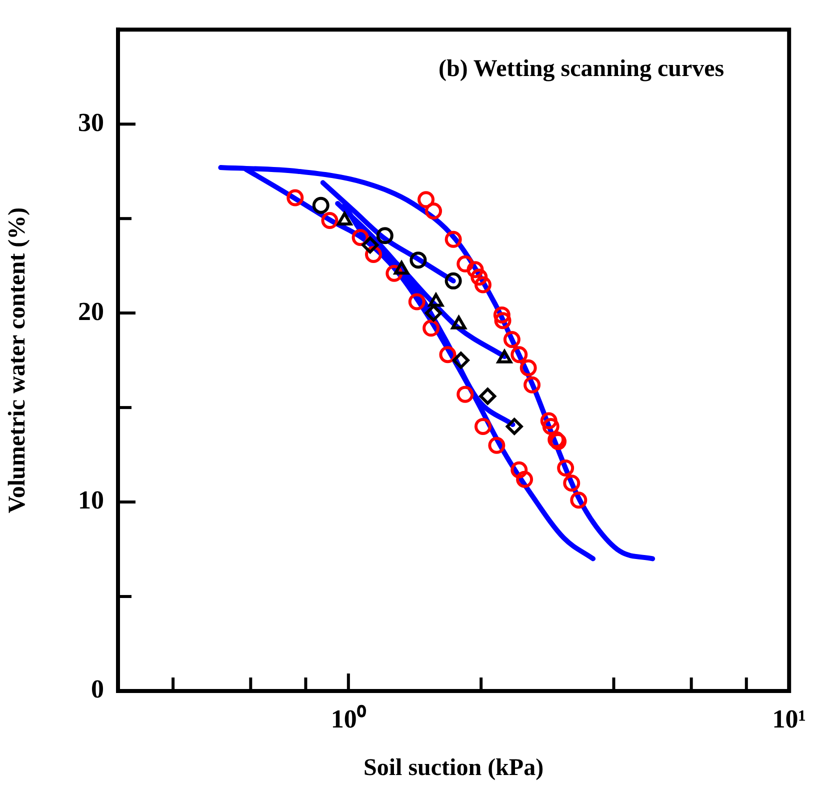  What do you see at coordinates (91, 122) in the screenshot?
I see `y-tick-label: 30` at bounding box center [91, 122].